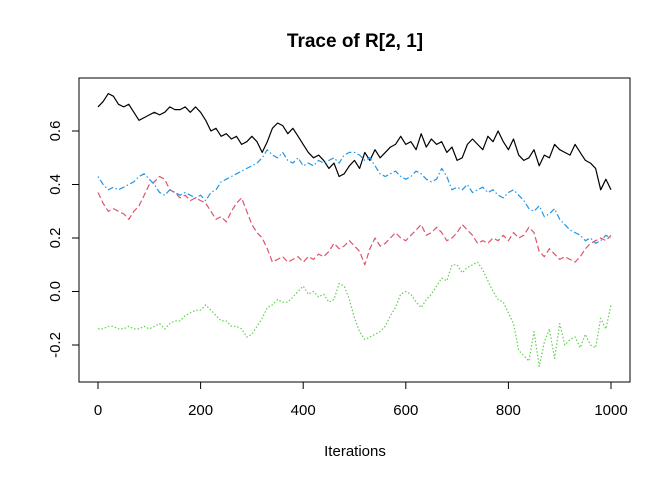 The image size is (672, 480). I want to click on y-tick-label: 0.0, so click(55, 291).